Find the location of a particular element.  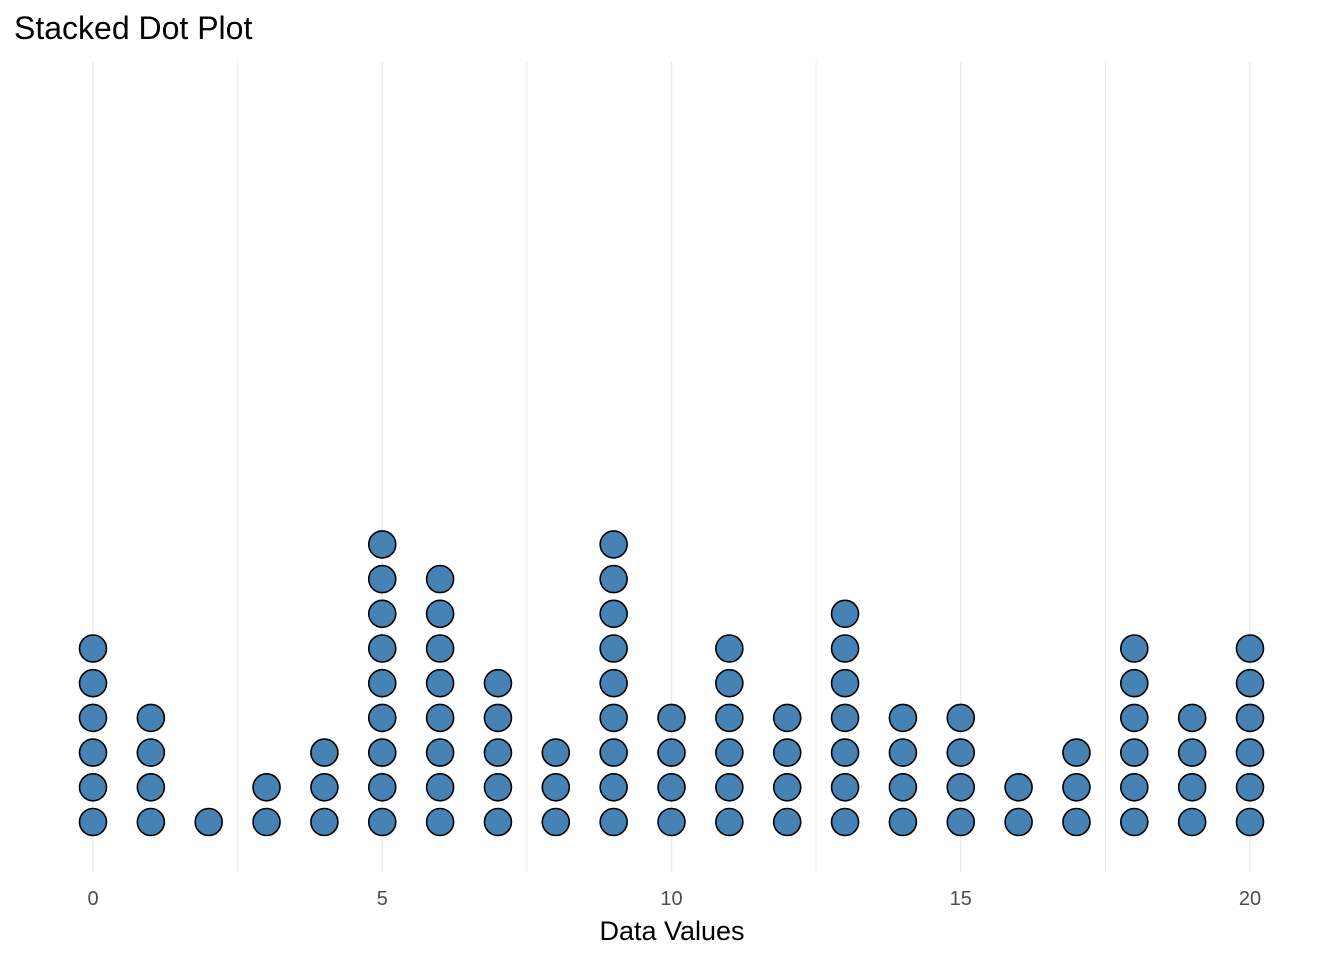

x-tick-label: 5 is located at coordinates (382, 899).